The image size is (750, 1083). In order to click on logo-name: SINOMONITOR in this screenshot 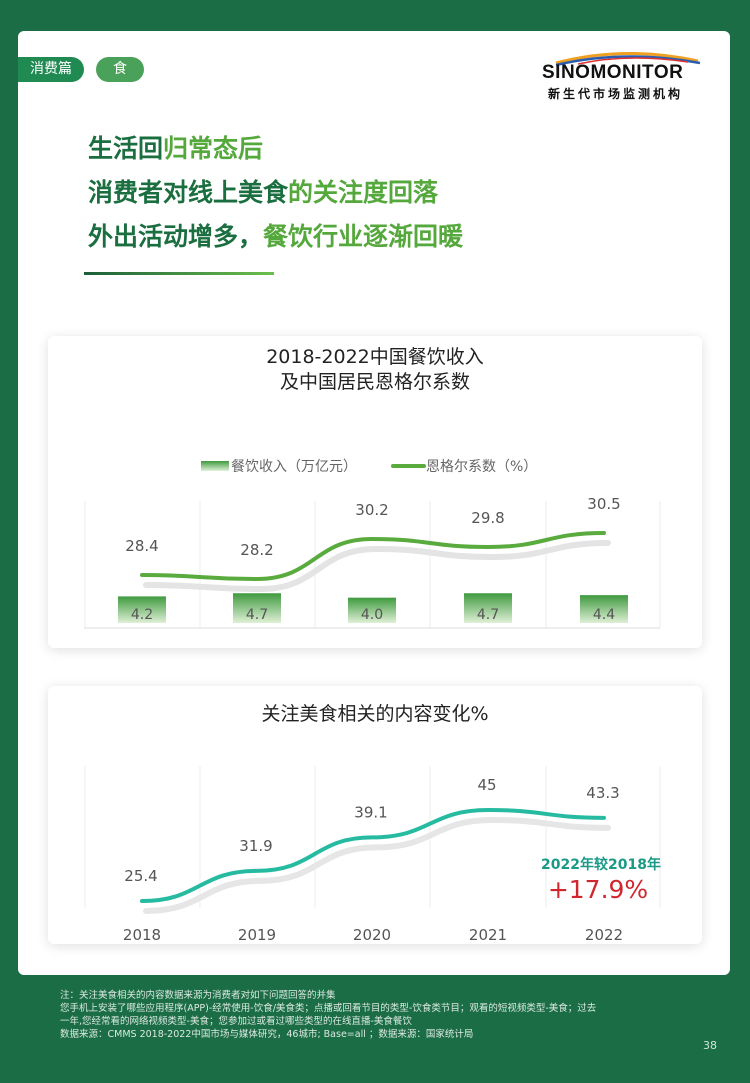, I will do `click(613, 72)`.